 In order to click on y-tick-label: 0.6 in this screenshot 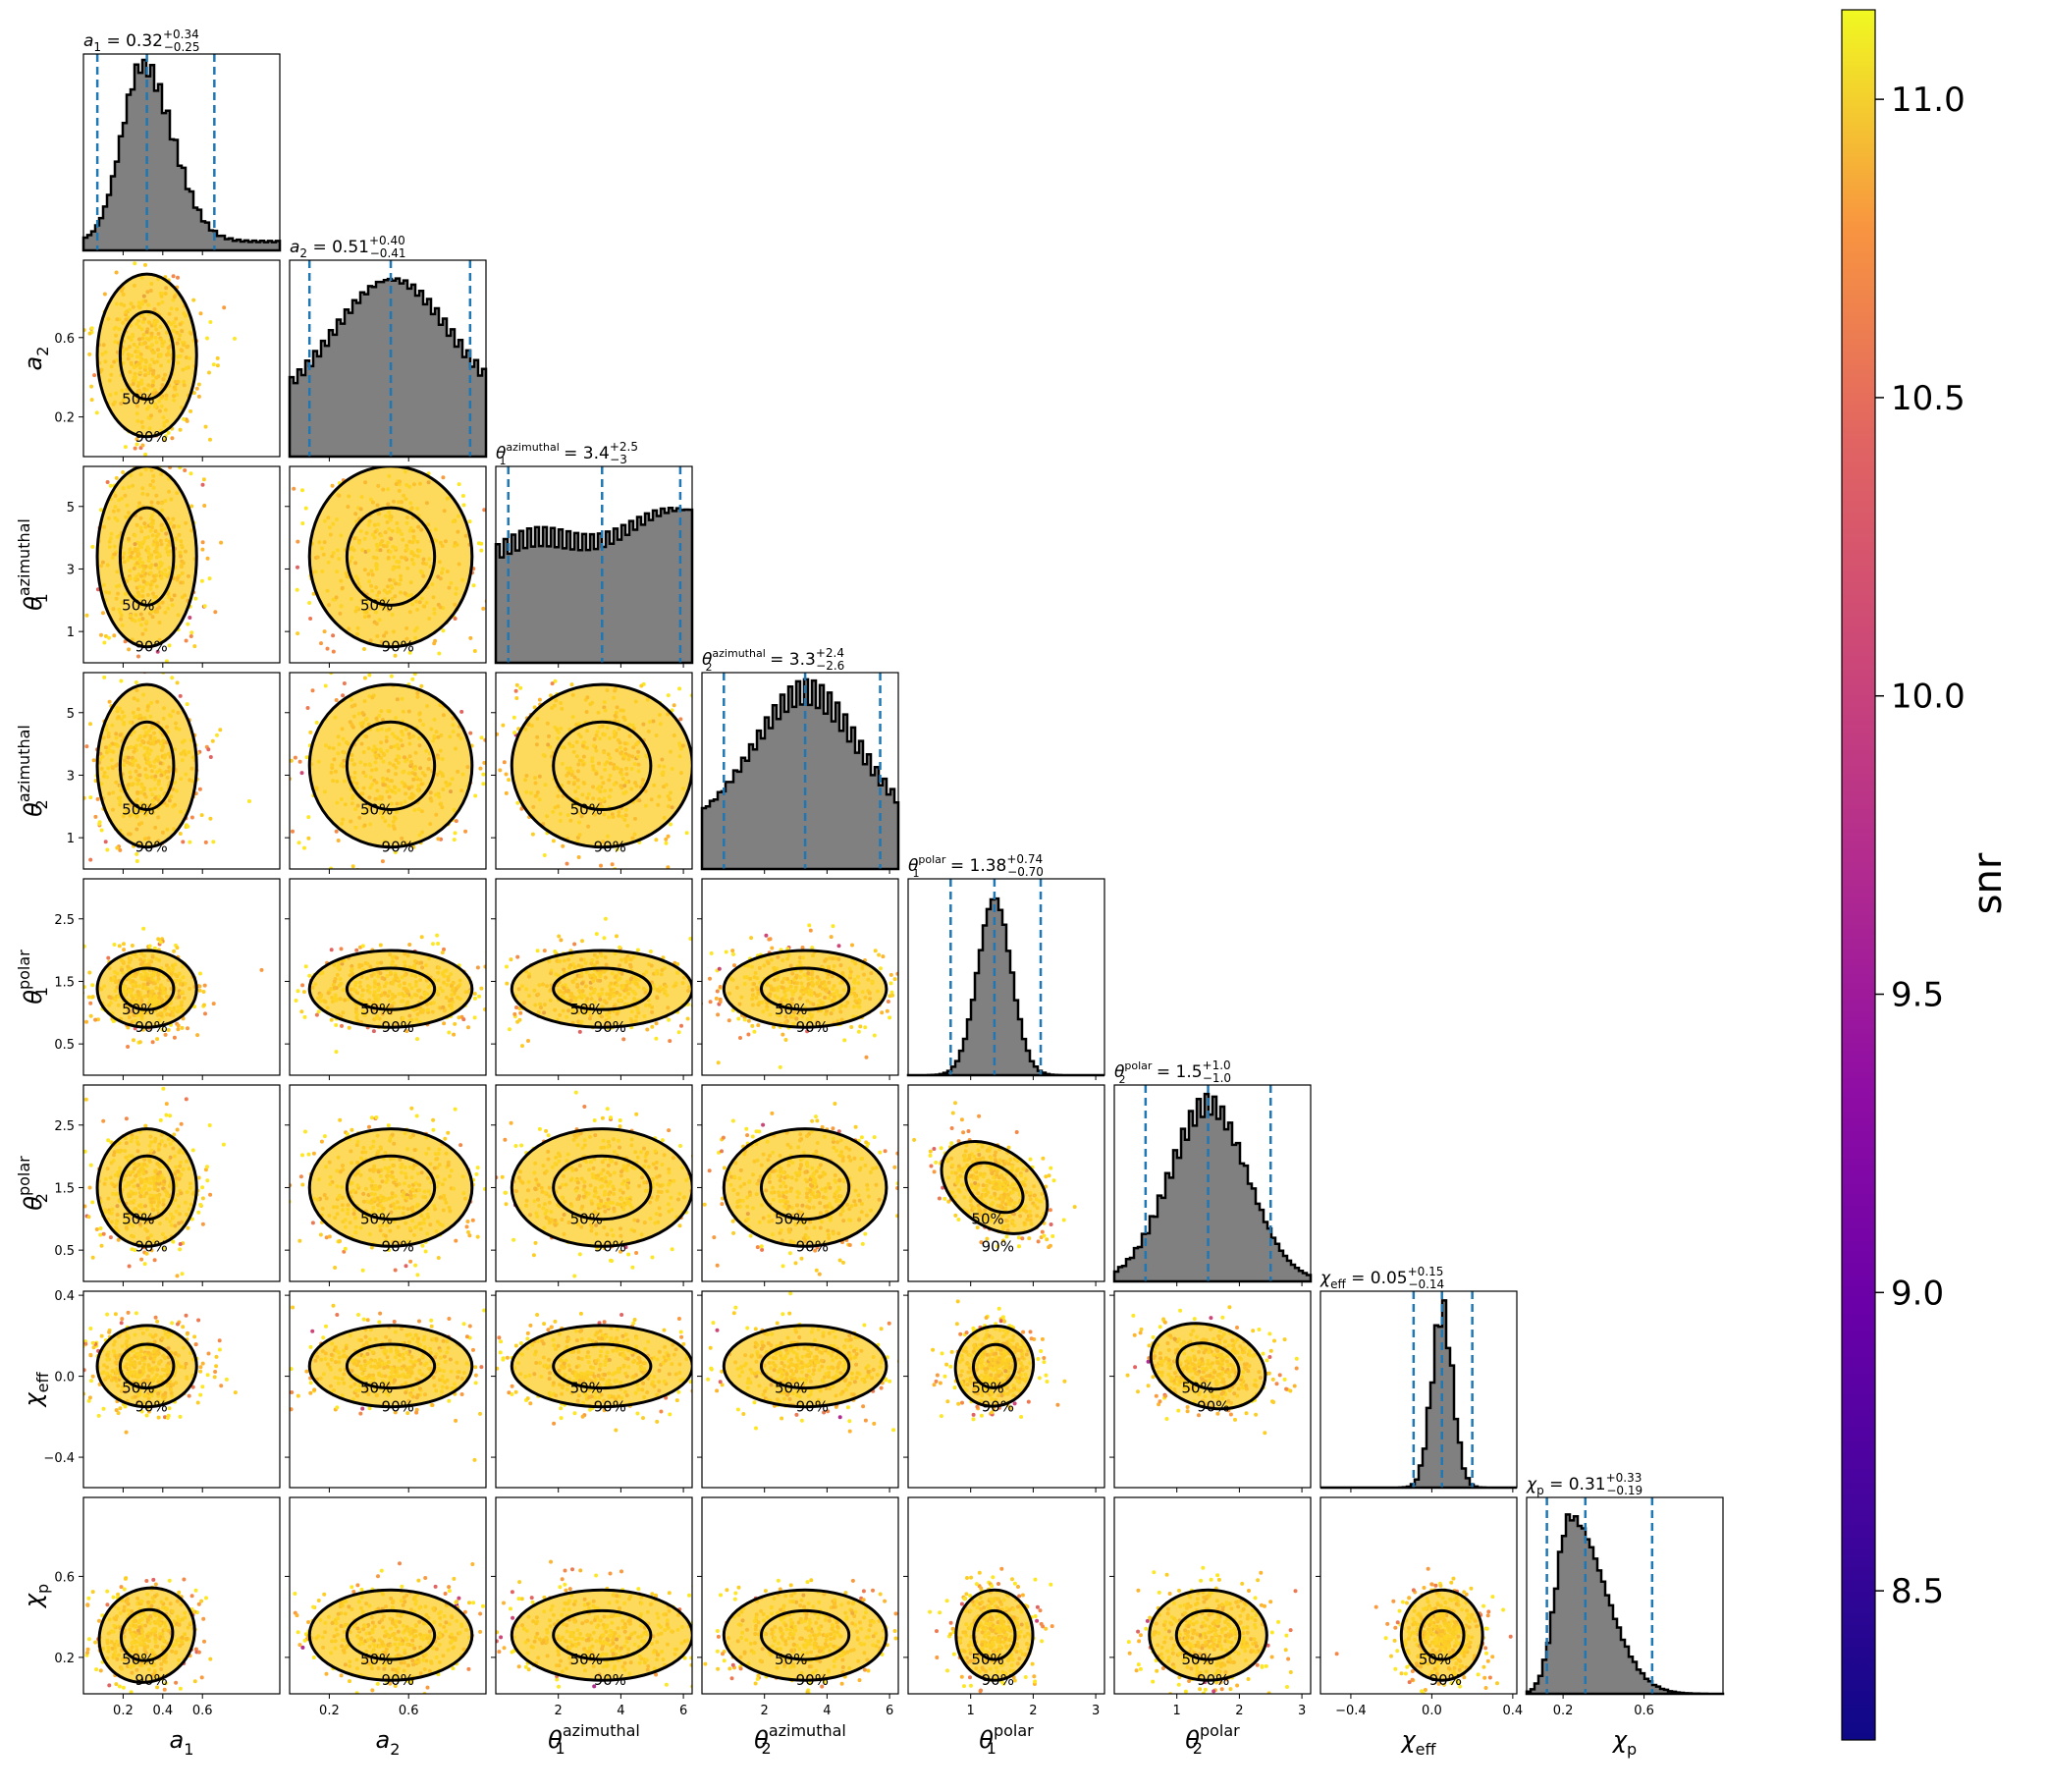, I will do `click(65, 339)`.